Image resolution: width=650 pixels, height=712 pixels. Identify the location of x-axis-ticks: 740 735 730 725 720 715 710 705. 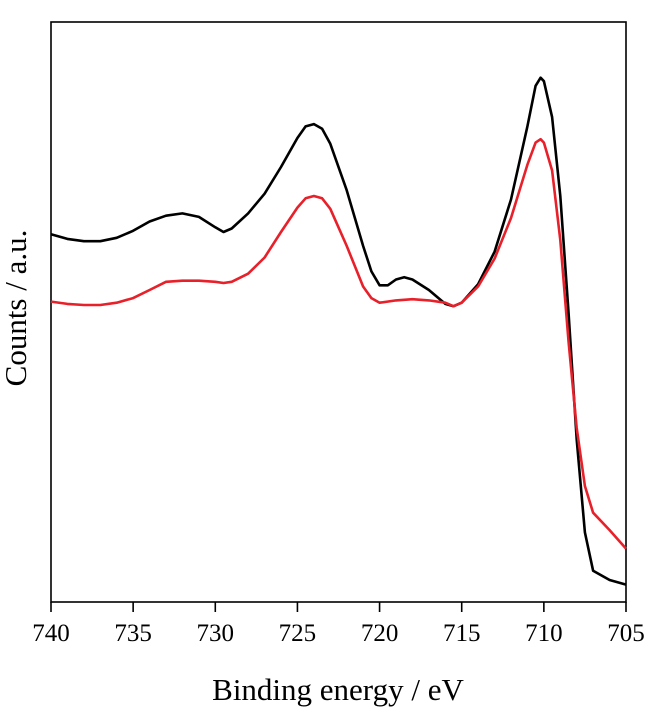
(338, 624).